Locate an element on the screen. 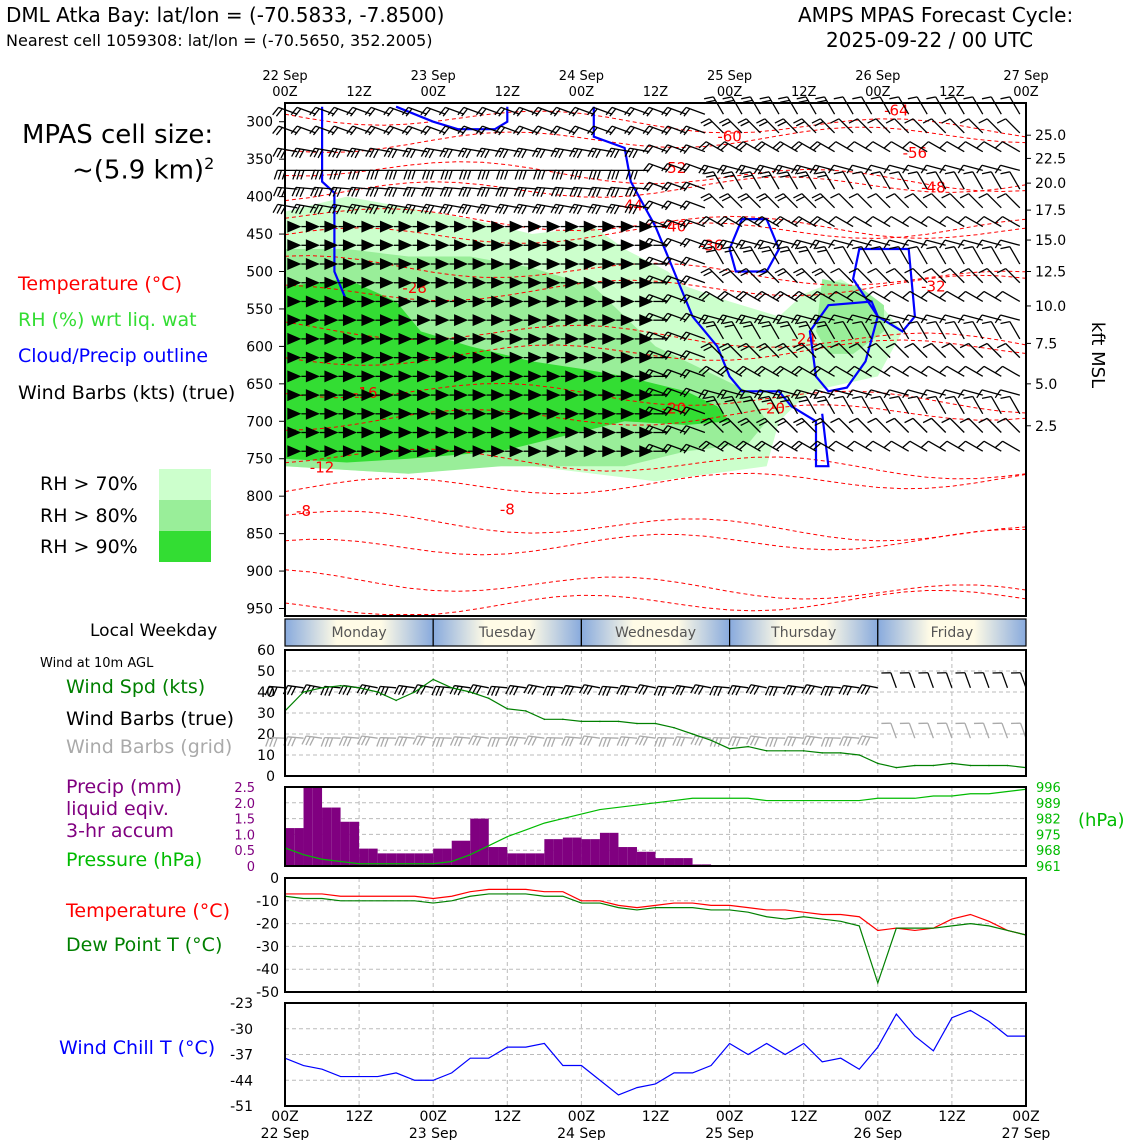 The image size is (1140, 1140). time-label-top: 00Z is located at coordinates (285, 92).